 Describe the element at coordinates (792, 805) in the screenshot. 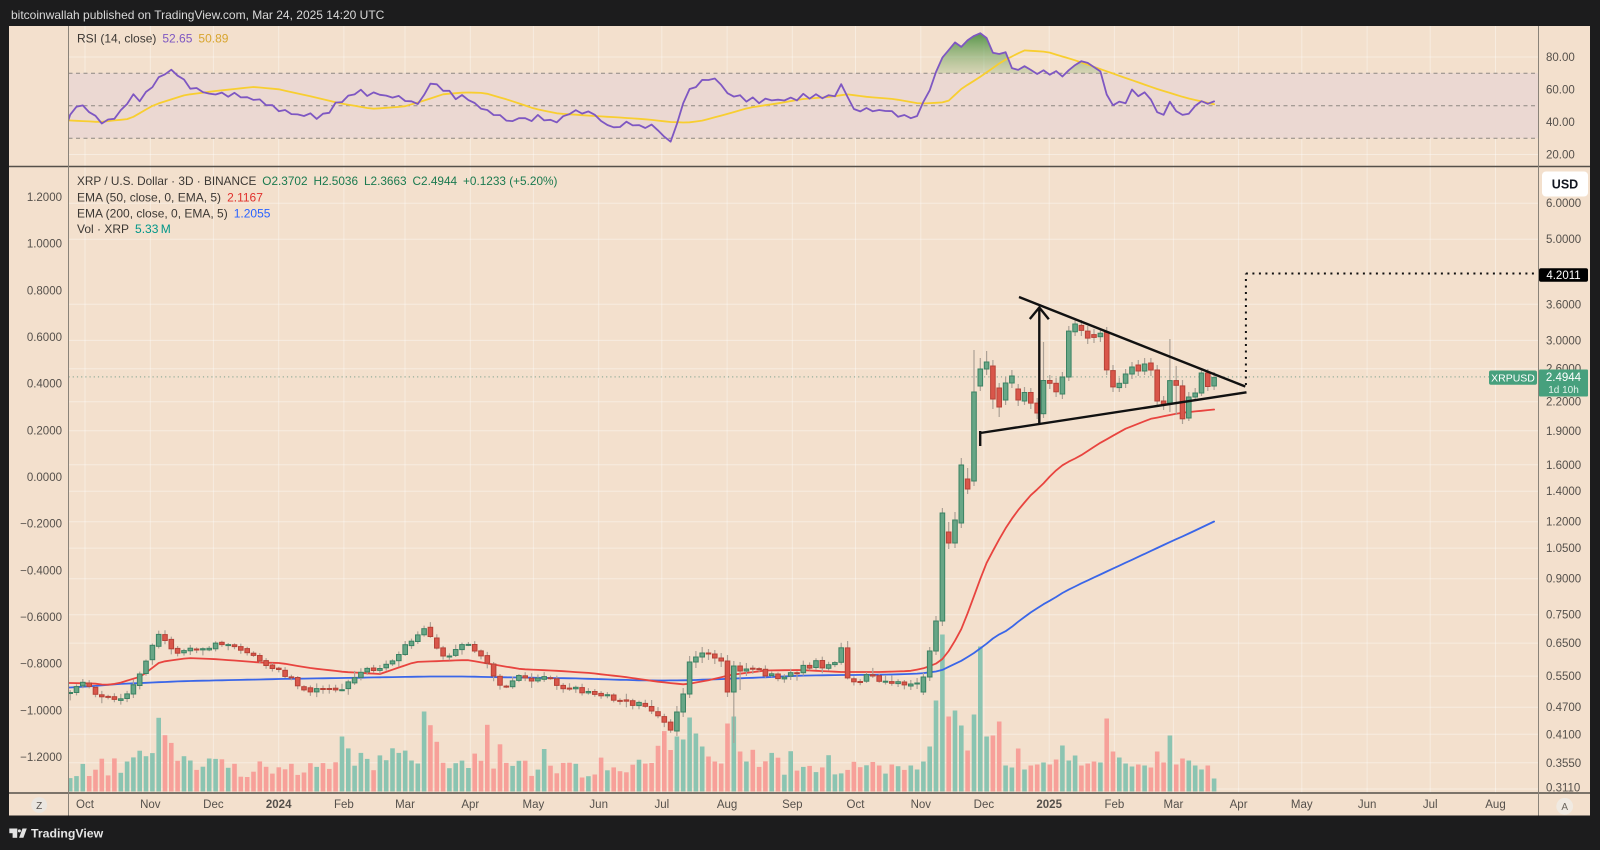

I see `svg-text: Sep` at that location.